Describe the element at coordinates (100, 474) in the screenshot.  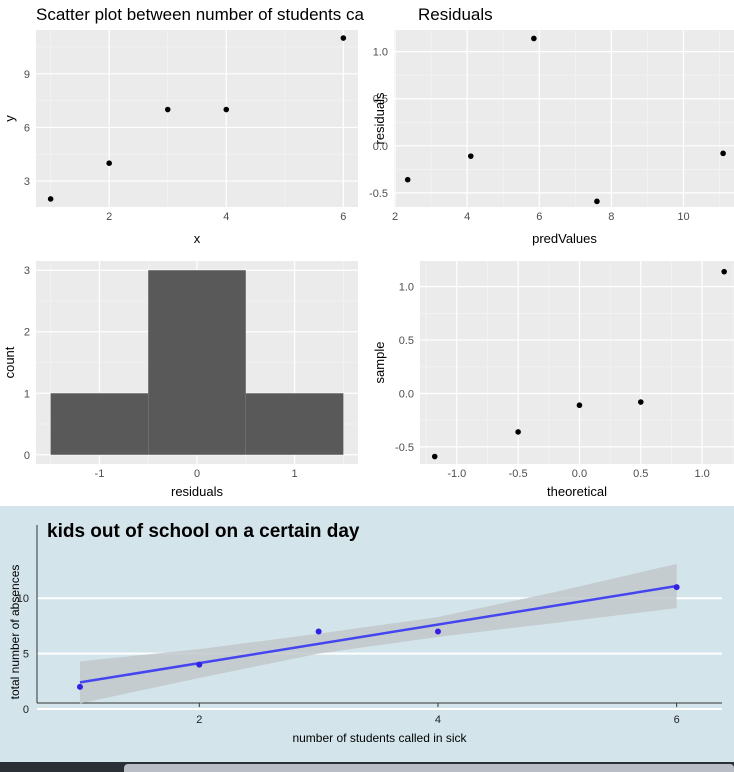
I see `x-tick-label: -1` at that location.